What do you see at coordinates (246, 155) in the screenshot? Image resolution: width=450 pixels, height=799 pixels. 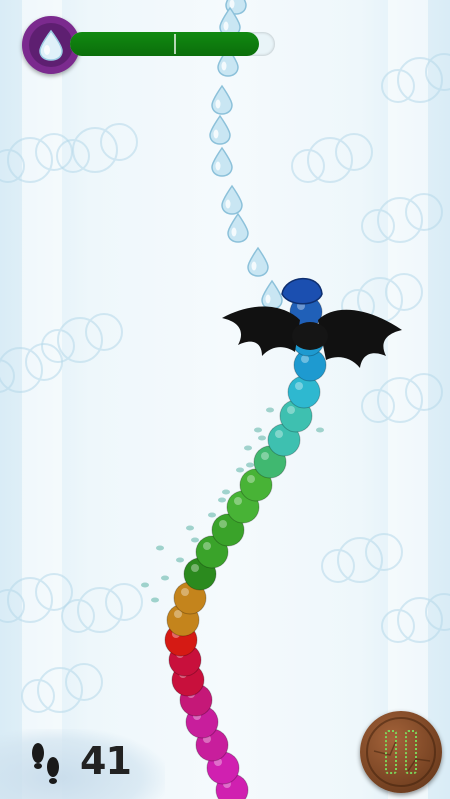 I see `water-drops` at bounding box center [246, 155].